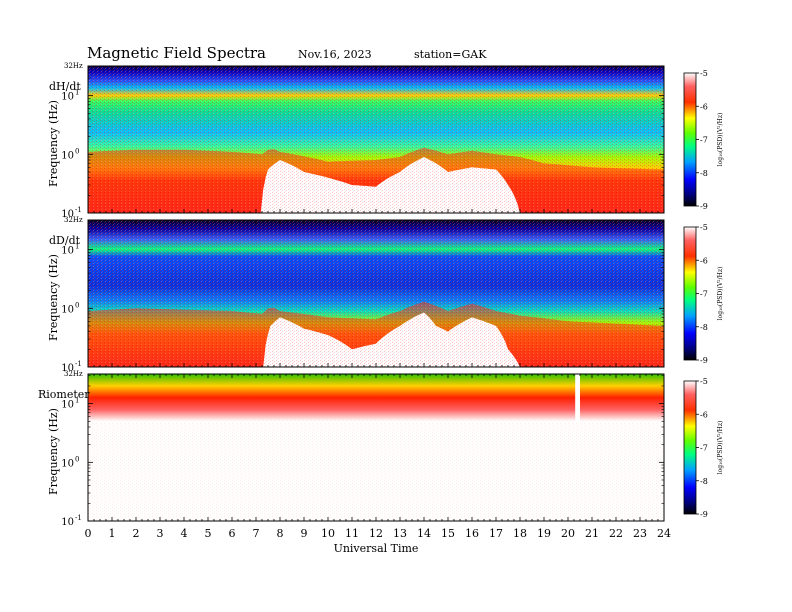 The height and width of the screenshot is (612, 792). What do you see at coordinates (280, 533) in the screenshot?
I see `x-tick-label: 8` at bounding box center [280, 533].